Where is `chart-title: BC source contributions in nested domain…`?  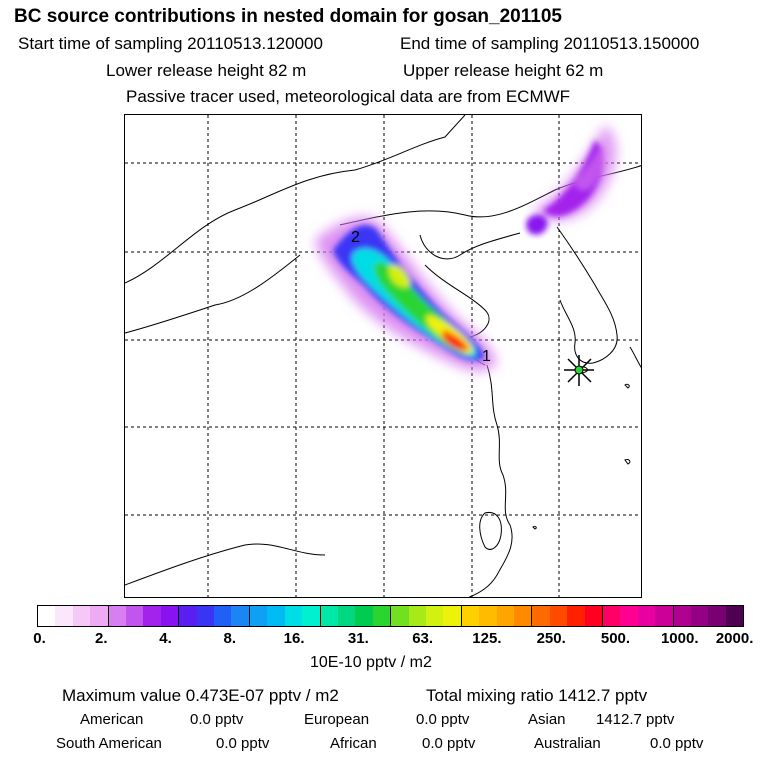 chart-title: BC source contributions in nested domain… is located at coordinates (288, 16).